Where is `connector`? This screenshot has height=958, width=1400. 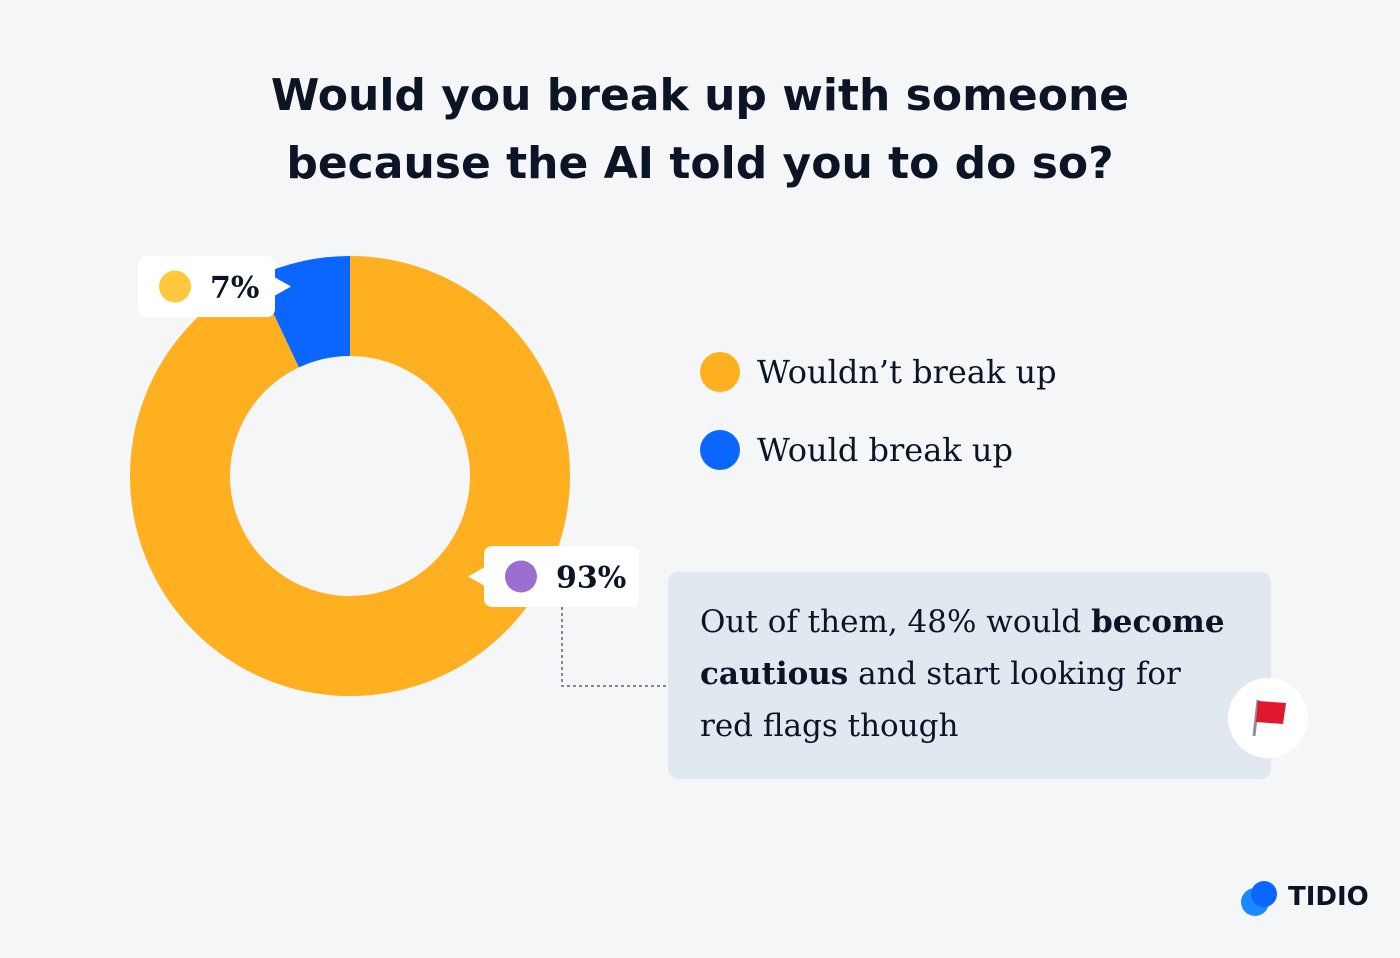 connector is located at coordinates (614, 647).